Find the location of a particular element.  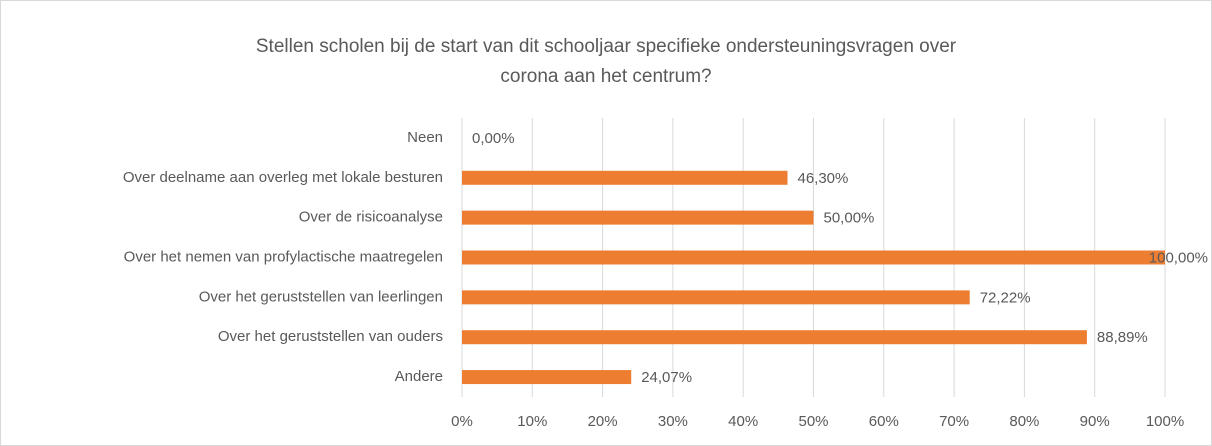

x-tick-label: 30% is located at coordinates (673, 421).